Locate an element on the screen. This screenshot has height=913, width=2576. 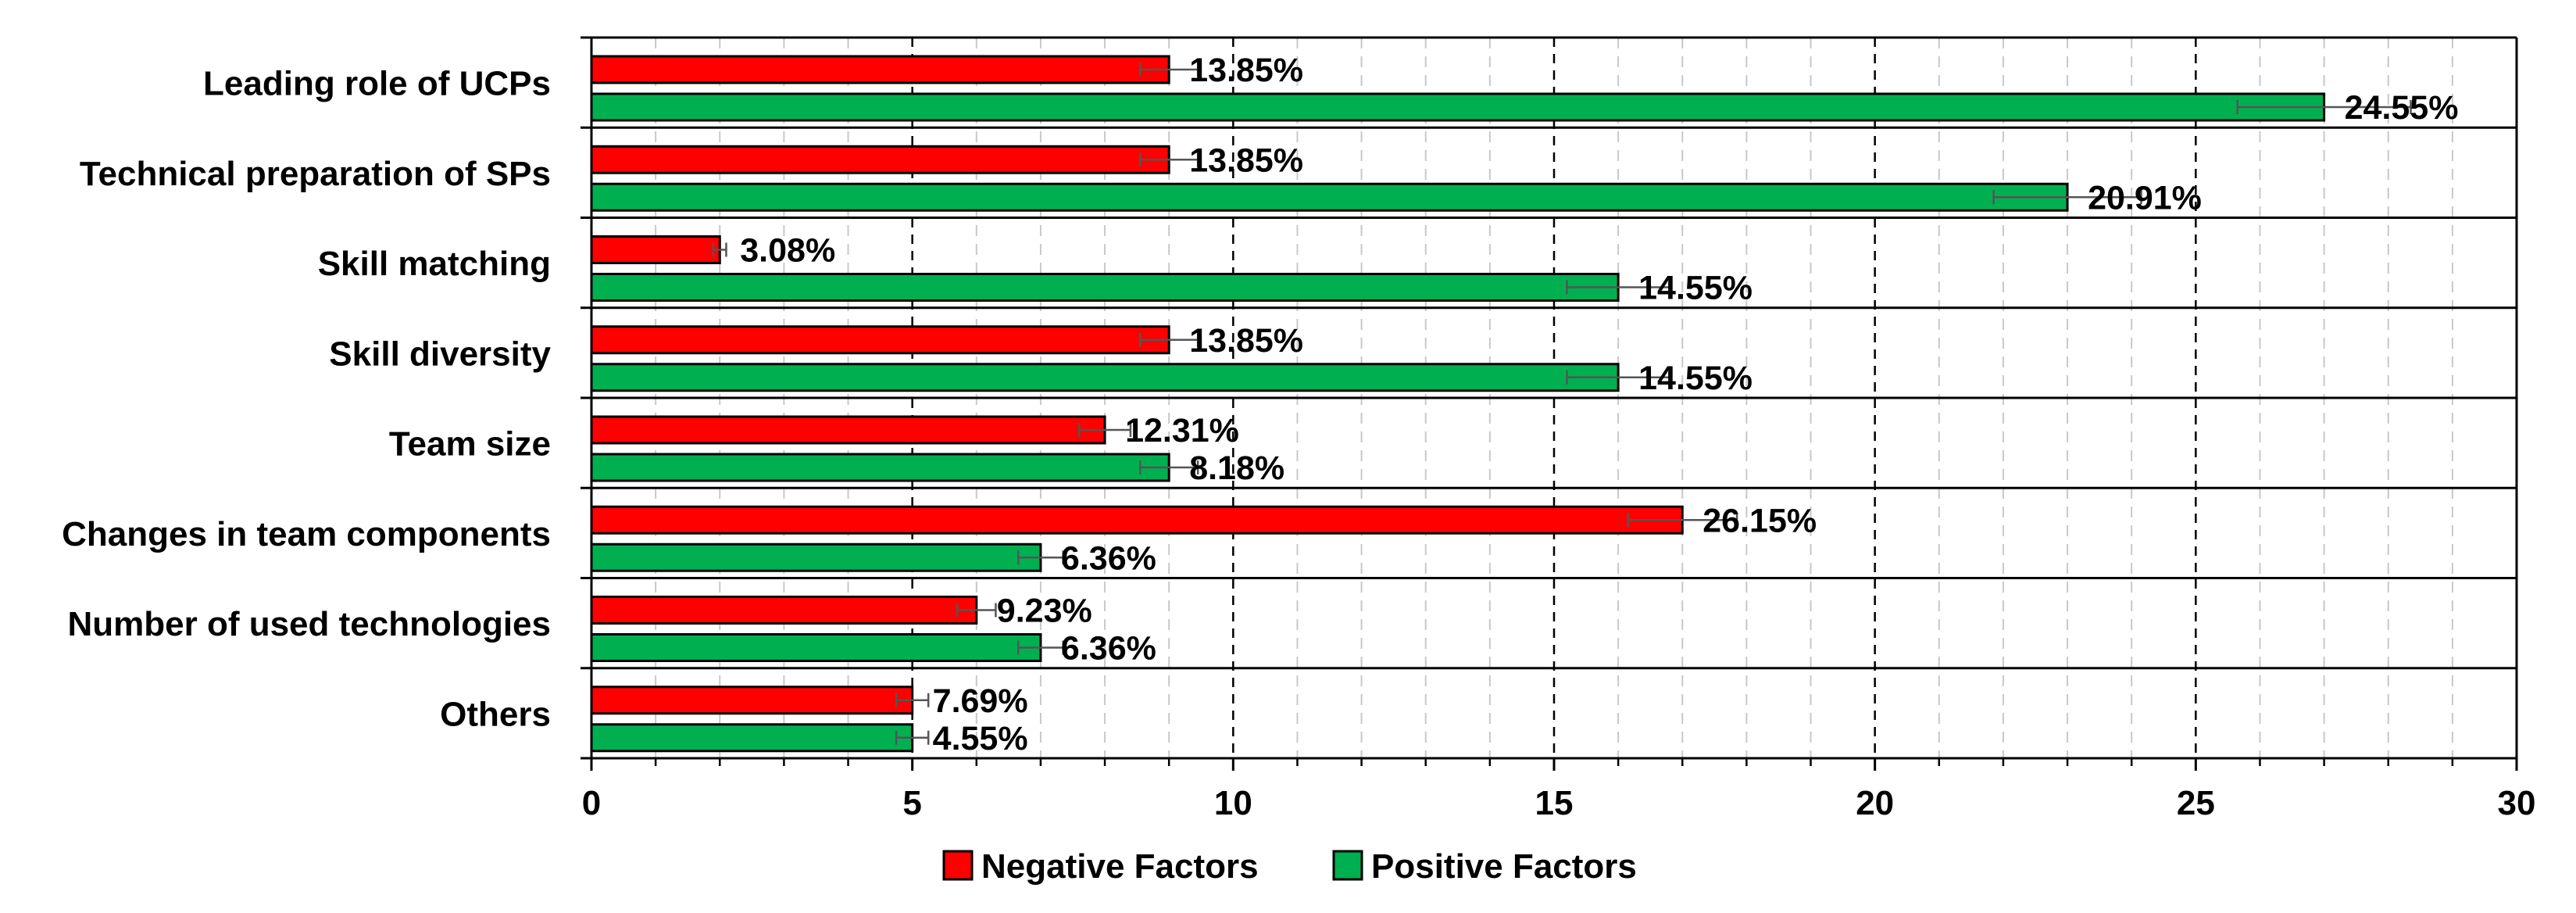
x-tick-label: 25 is located at coordinates (2196, 803).